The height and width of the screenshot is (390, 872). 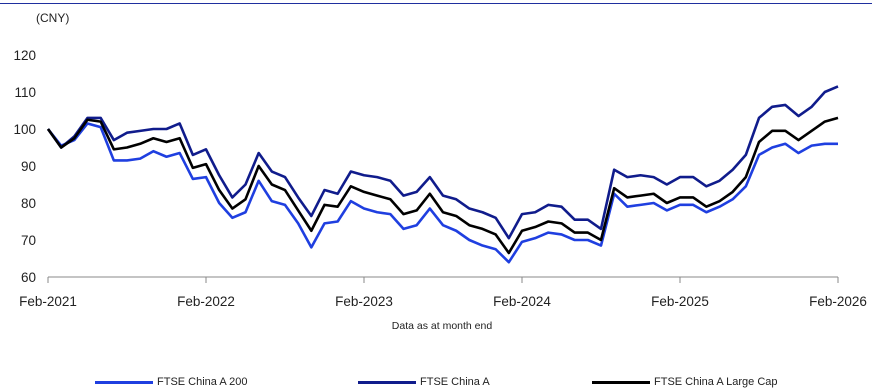 I want to click on legend-item-ftse-china-a: FTSE China A, so click(x=424, y=382).